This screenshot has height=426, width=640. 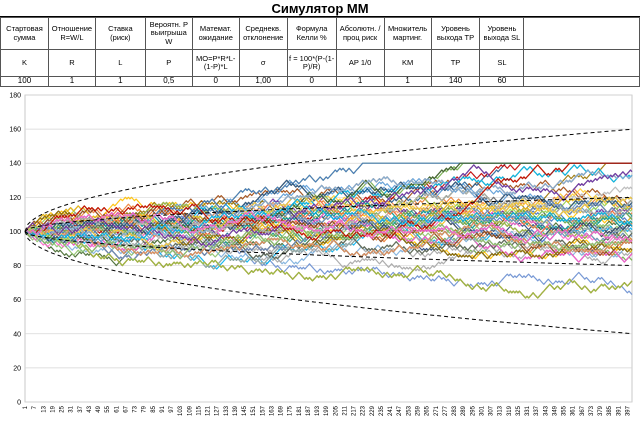 I want to click on param-label-cell: Множитель мартинг., so click(x=407, y=33).